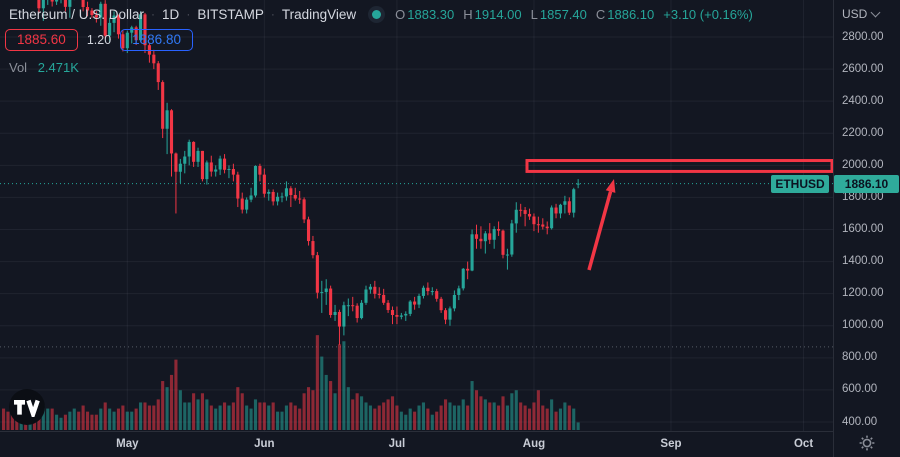 This screenshot has width=900, height=457. Describe the element at coordinates (230, 14) in the screenshot. I see `exchange-label: BITSTAMP` at that location.